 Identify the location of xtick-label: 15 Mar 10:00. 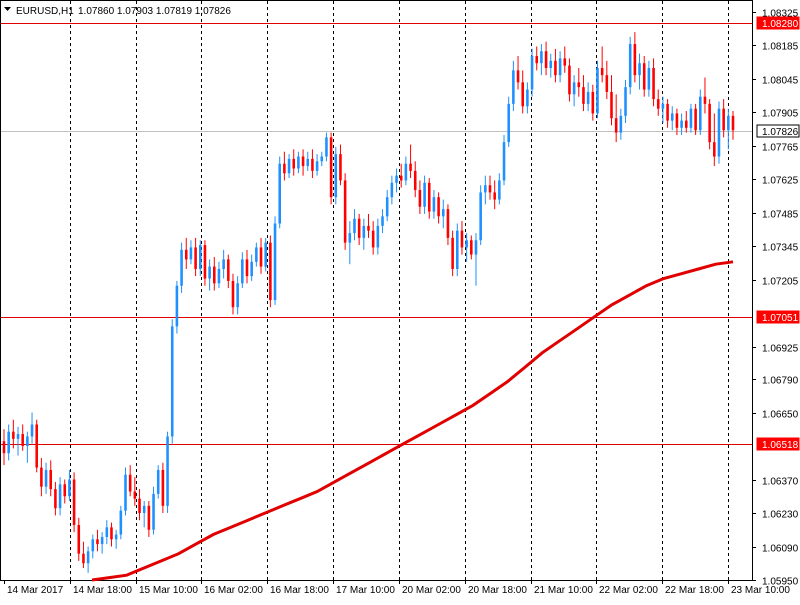
(168, 590).